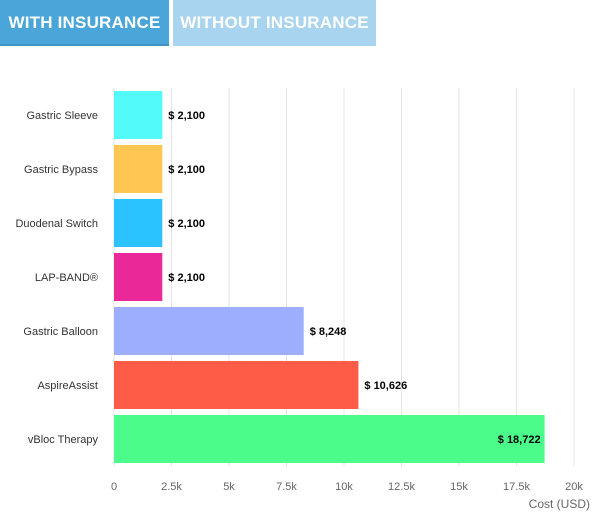  What do you see at coordinates (385, 386) in the screenshot?
I see `value-label: $ 10,626` at bounding box center [385, 386].